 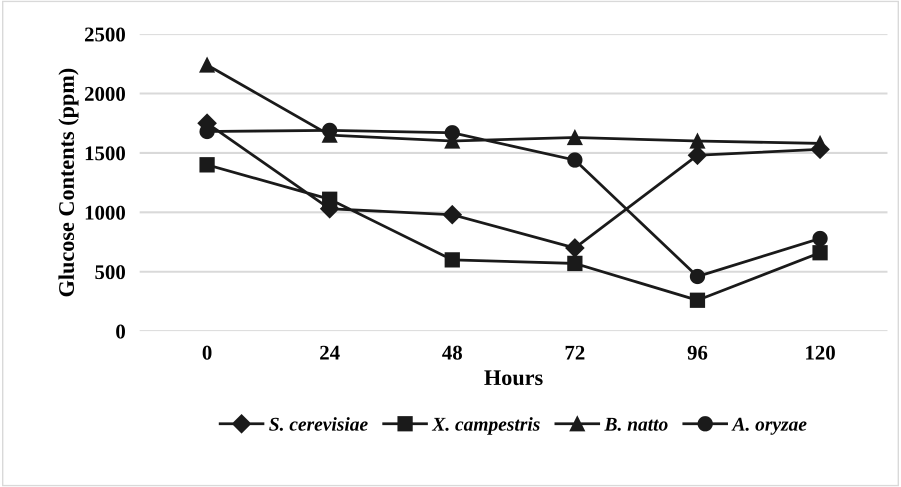 I want to click on x-tick-label: 0, so click(x=207, y=353).